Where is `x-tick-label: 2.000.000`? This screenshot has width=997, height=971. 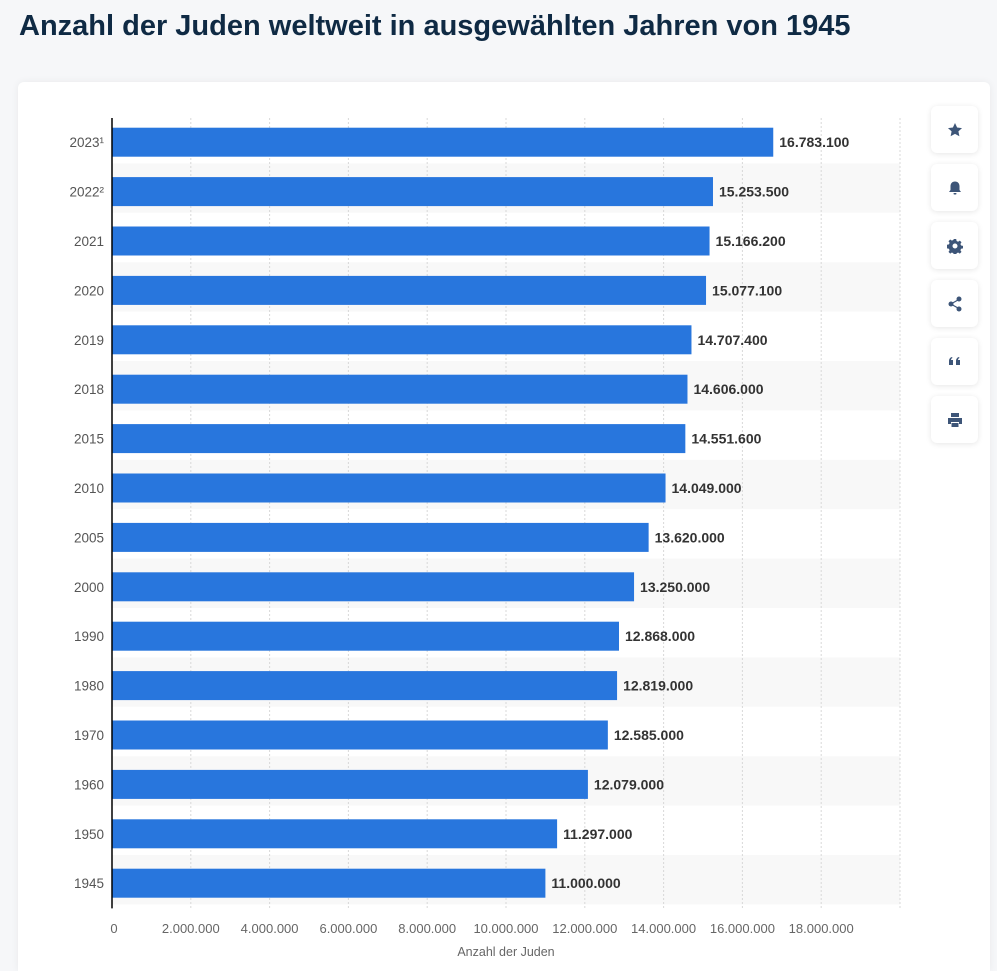
x-tick-label: 2.000.000 is located at coordinates (191, 928).